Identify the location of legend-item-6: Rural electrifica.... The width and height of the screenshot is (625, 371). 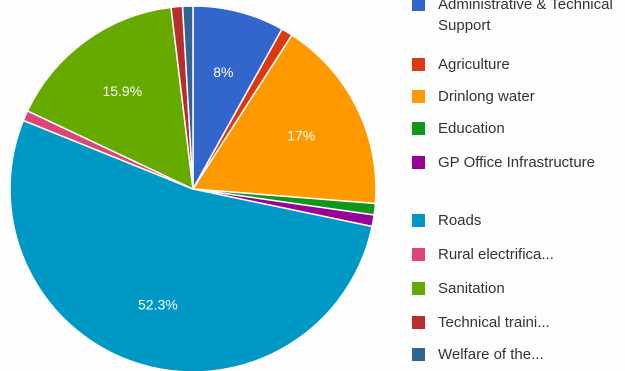
(515, 254).